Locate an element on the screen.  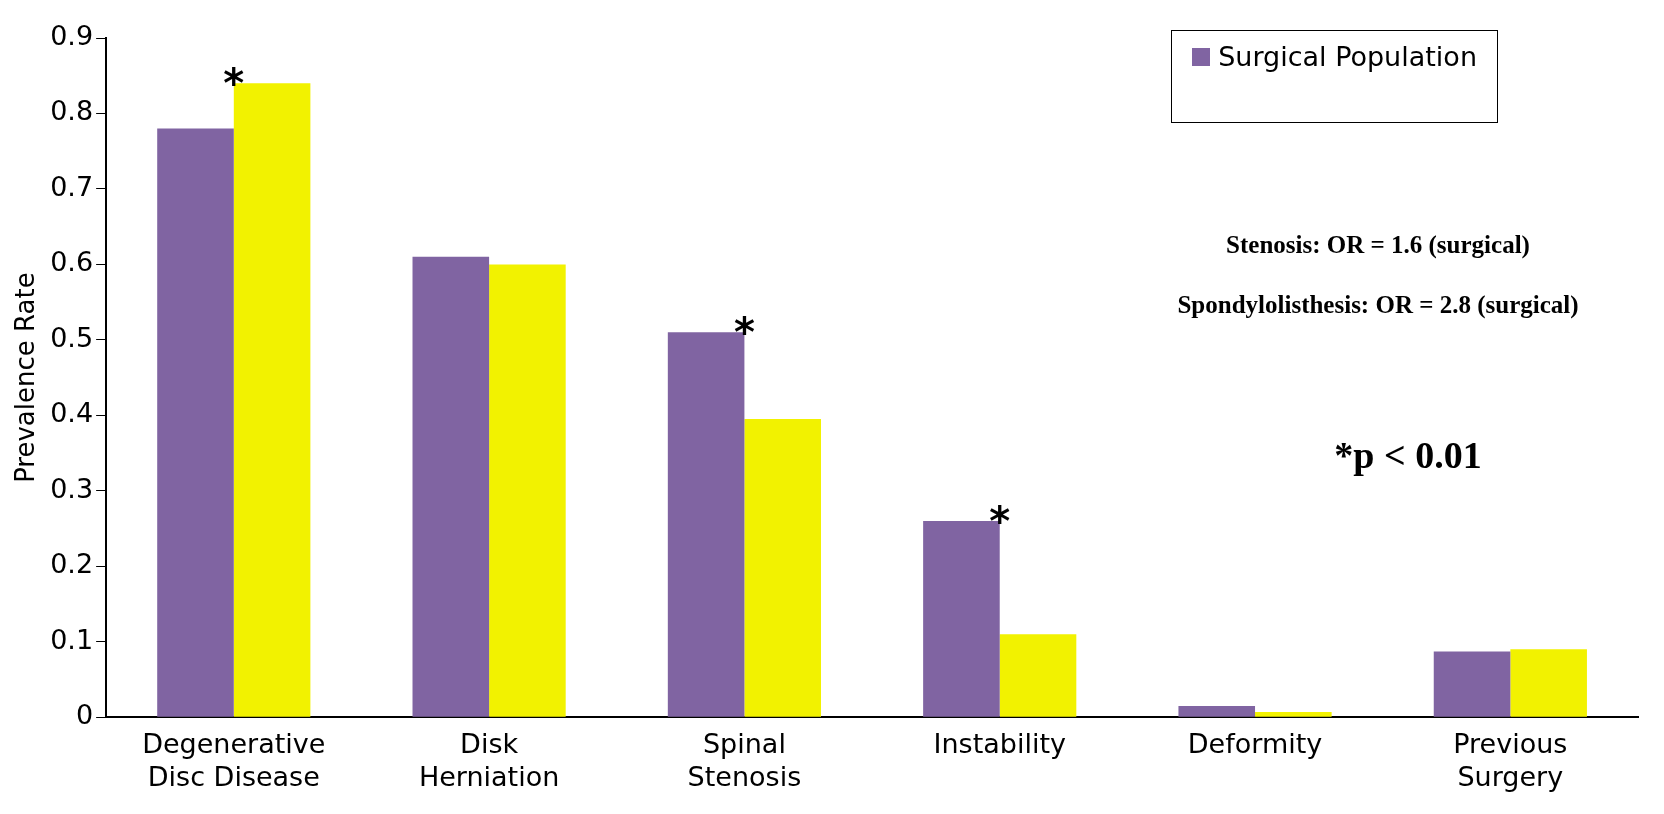
x-tick-label: Deformity is located at coordinates (1255, 744).